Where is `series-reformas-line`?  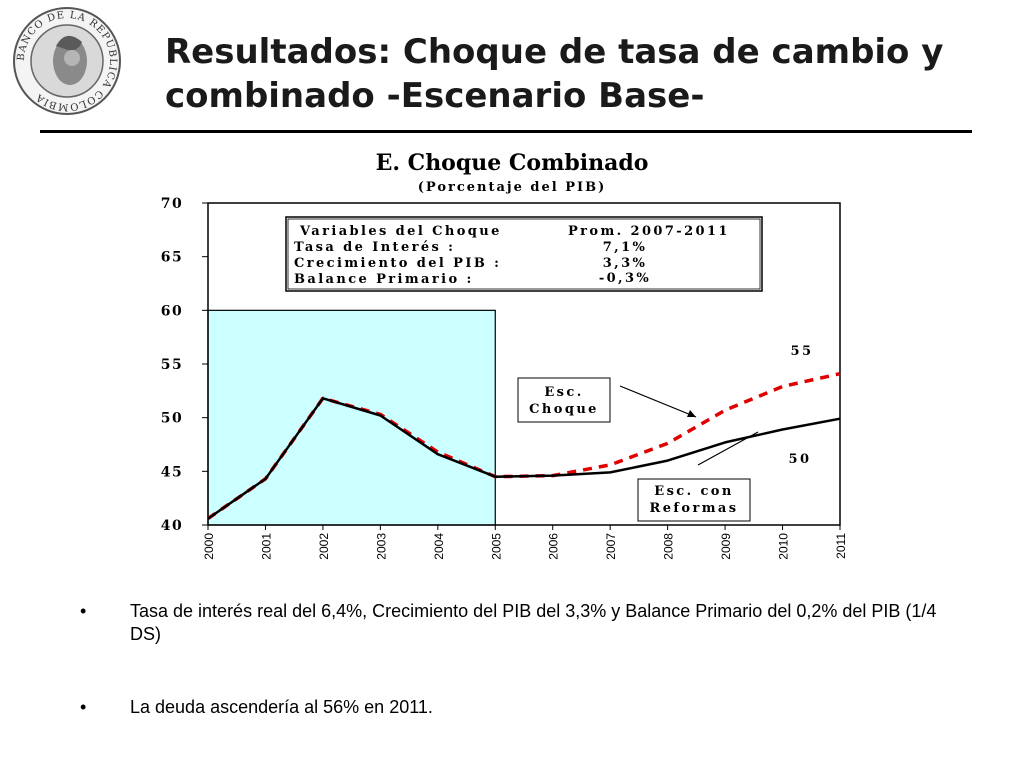 series-reformas-line is located at coordinates (524, 458).